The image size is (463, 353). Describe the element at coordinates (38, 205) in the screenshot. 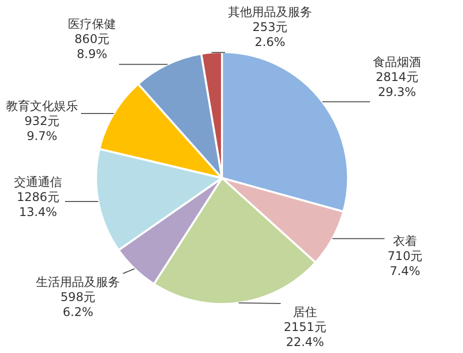

I see `data-label: 1286元 13.4%` at that location.